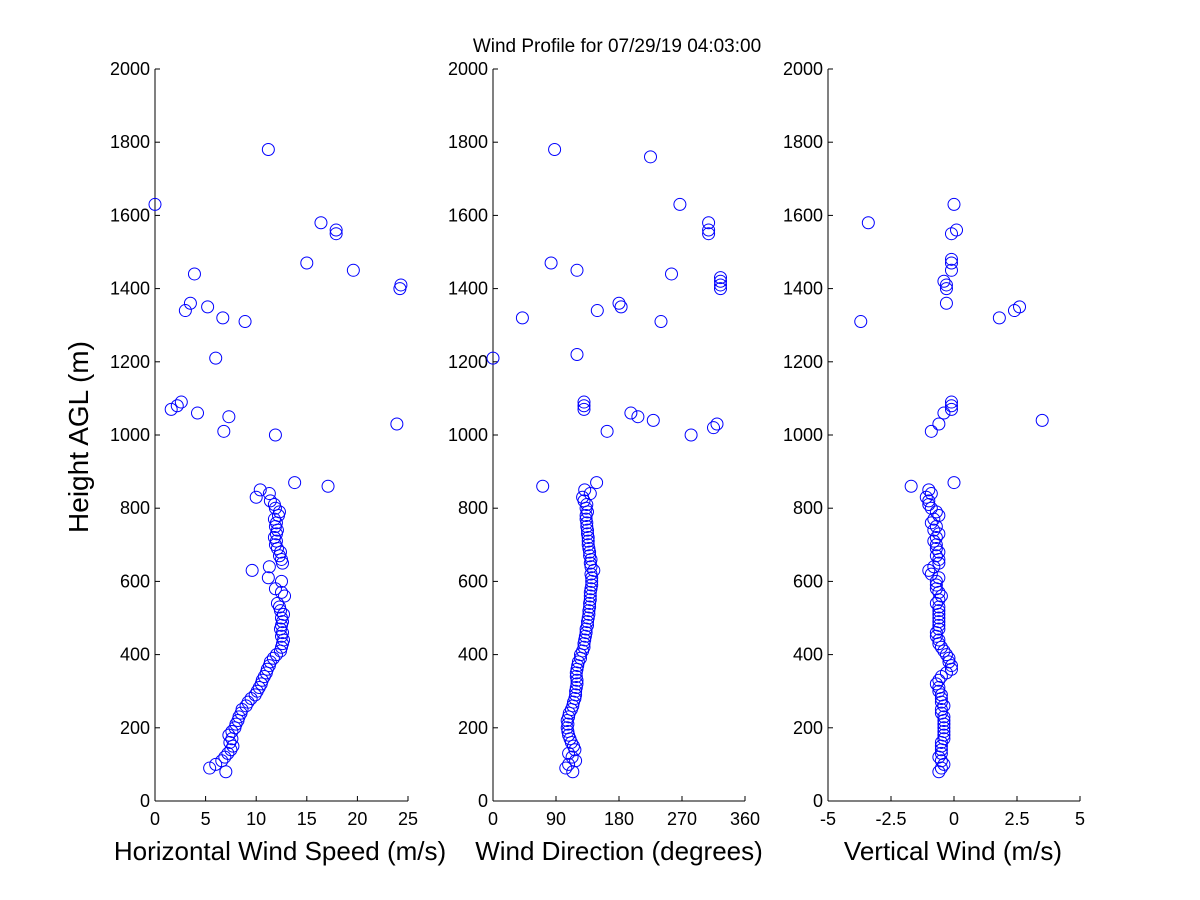  Describe the element at coordinates (682, 819) in the screenshot. I see `x-tick-label: 270` at that location.